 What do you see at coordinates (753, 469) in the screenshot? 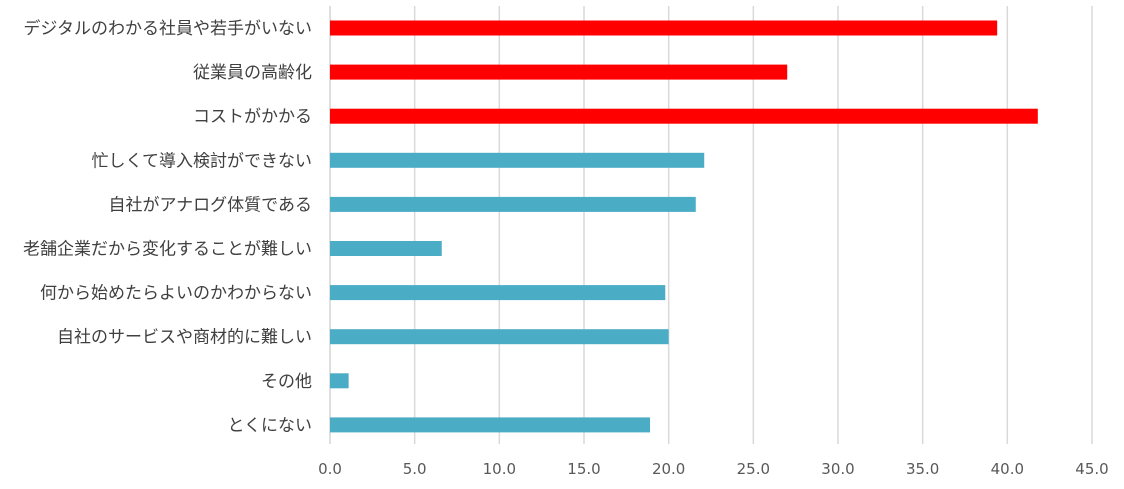
I see `x-tick-label: 25.0` at bounding box center [753, 469].